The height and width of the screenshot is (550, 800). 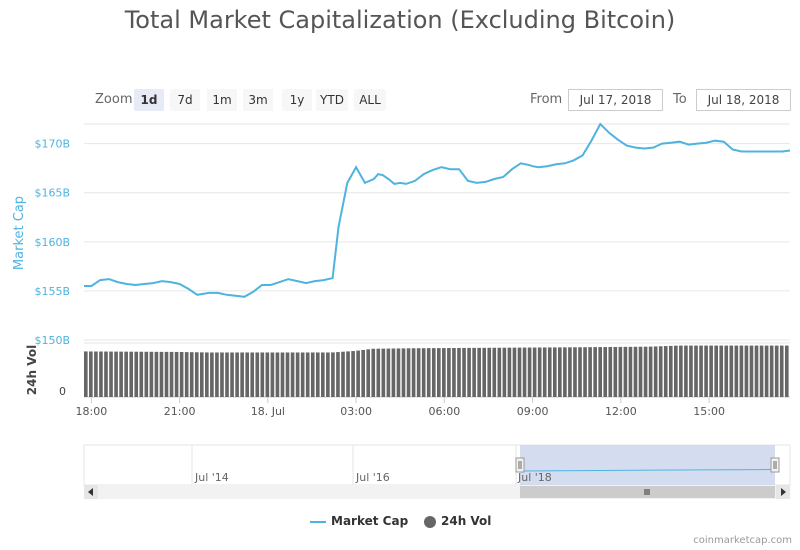 I want to click on volume-bars, so click(x=436, y=371).